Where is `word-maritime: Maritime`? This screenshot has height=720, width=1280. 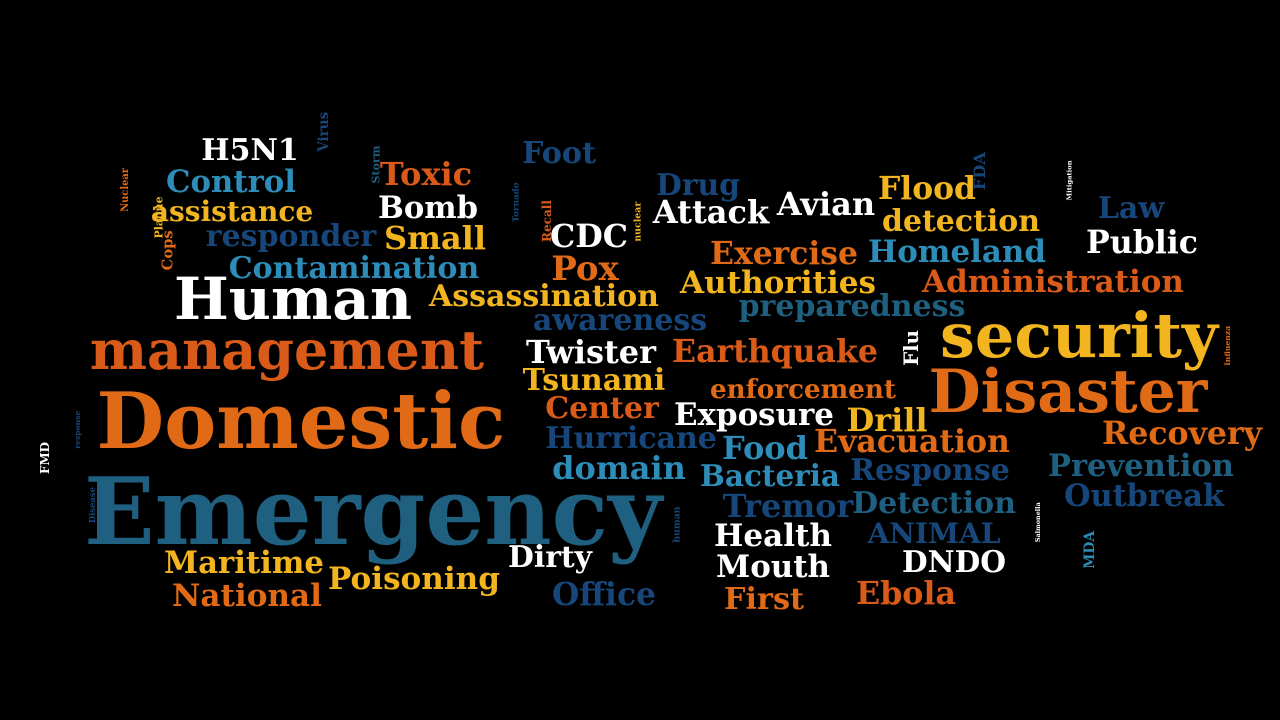 word-maritime: Maritime is located at coordinates (244, 562).